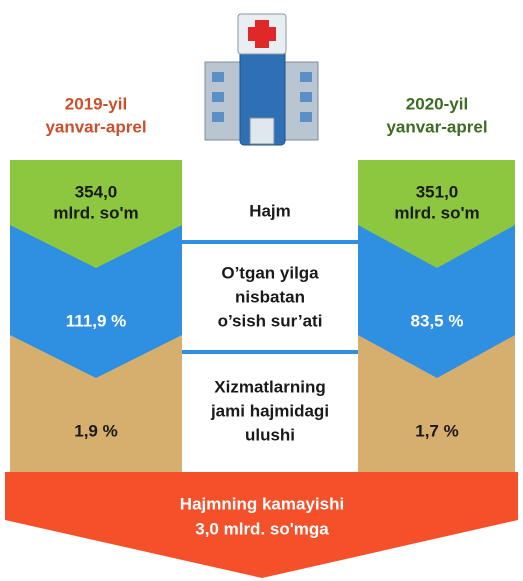  I want to click on left-value: 354,0, so click(96, 191).